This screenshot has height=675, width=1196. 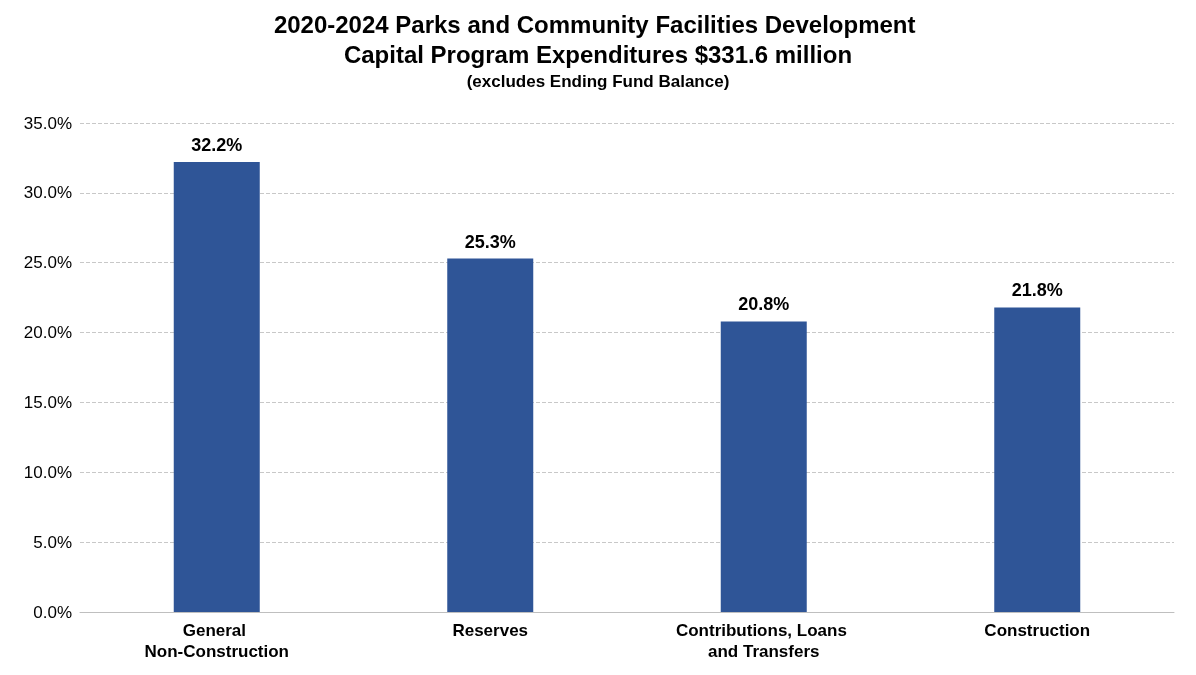 I want to click on y-tick-label: 25.0%, so click(x=47, y=263).